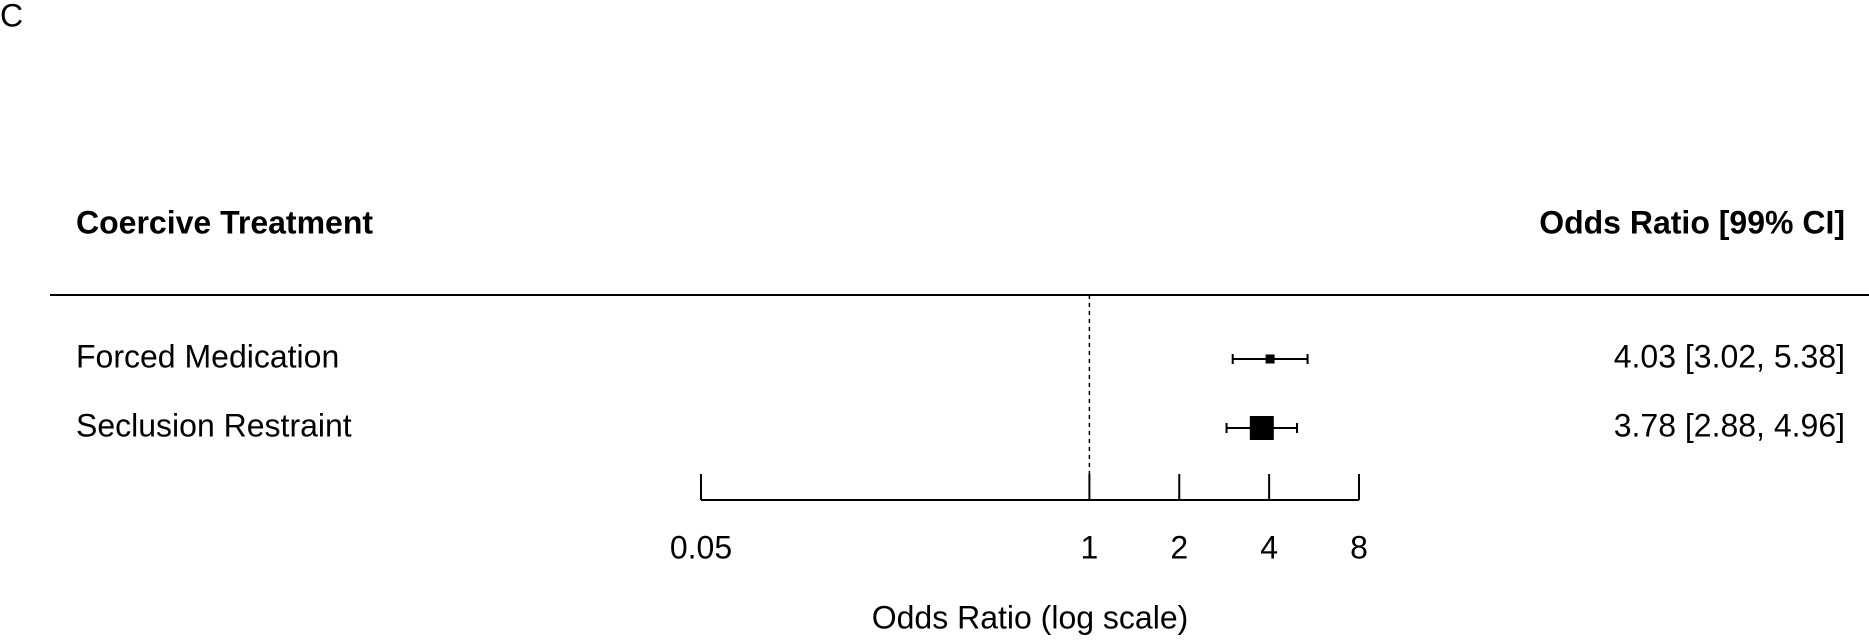 The width and height of the screenshot is (1869, 643). Describe the element at coordinates (224, 222) in the screenshot. I see `label-header: Coercive Treatment` at that location.